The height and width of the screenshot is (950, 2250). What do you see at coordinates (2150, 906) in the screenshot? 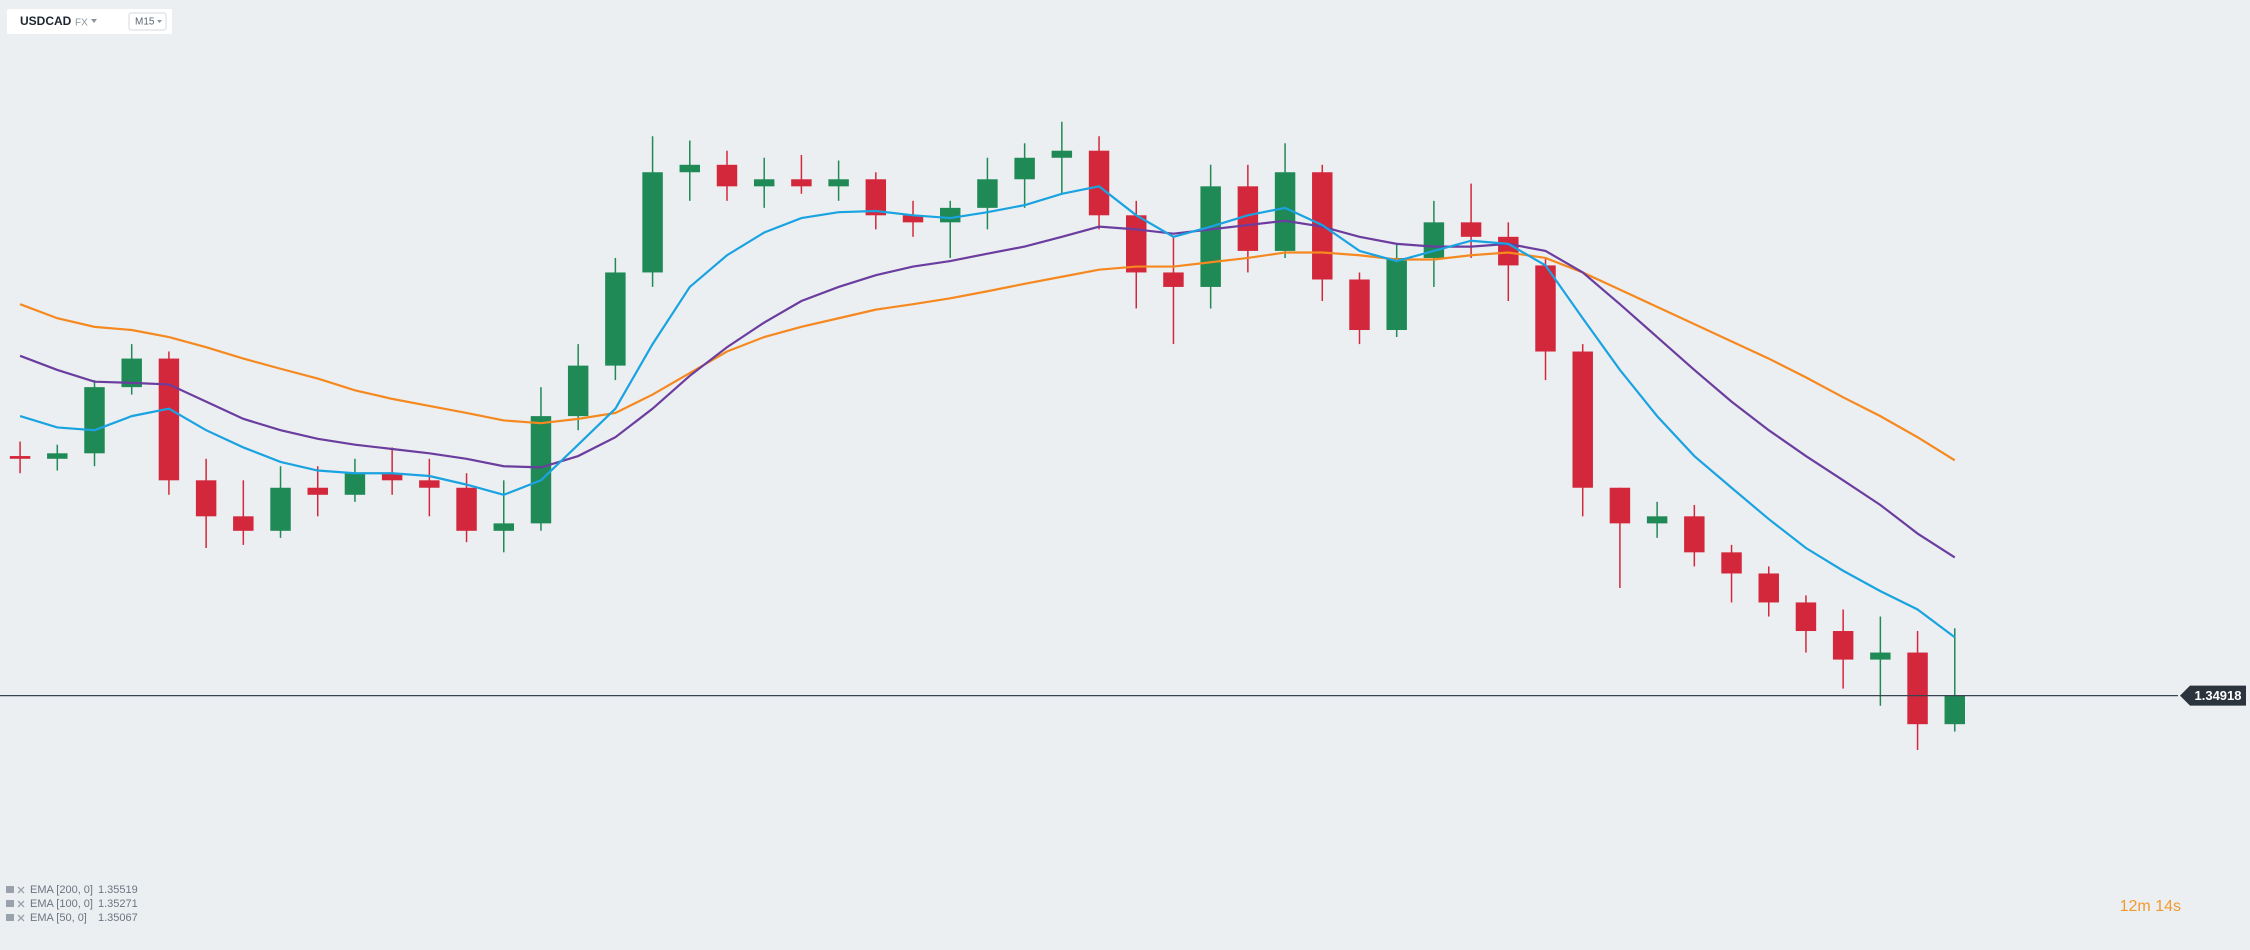
I see `countdown: 12m 14s` at bounding box center [2150, 906].